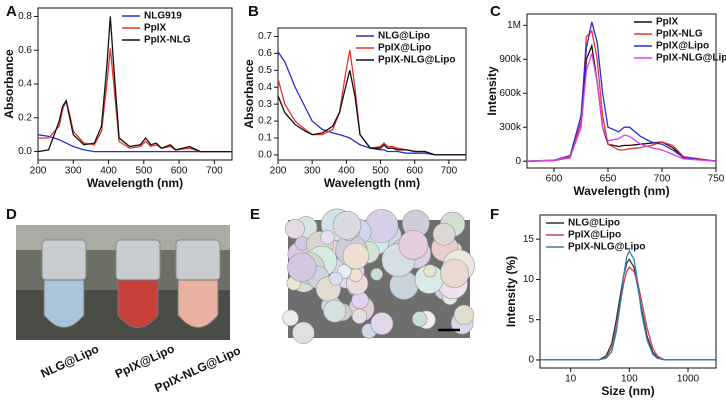 The height and width of the screenshot is (406, 726). Describe the element at coordinates (514, 25) in the screenshot. I see `y-tick-label: 1M` at that location.